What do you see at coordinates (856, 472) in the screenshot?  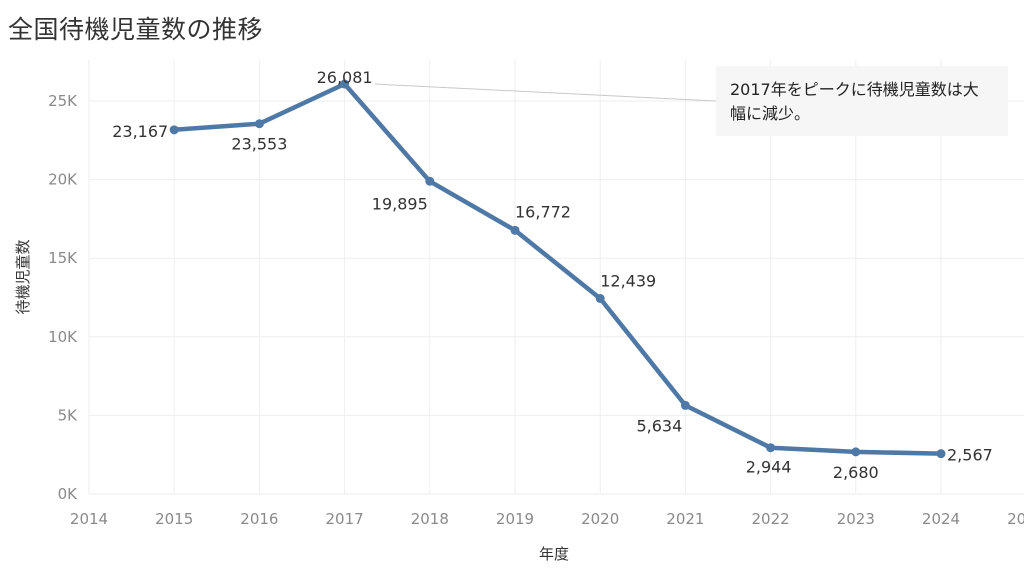 I see `data-label: 2,680` at bounding box center [856, 472].